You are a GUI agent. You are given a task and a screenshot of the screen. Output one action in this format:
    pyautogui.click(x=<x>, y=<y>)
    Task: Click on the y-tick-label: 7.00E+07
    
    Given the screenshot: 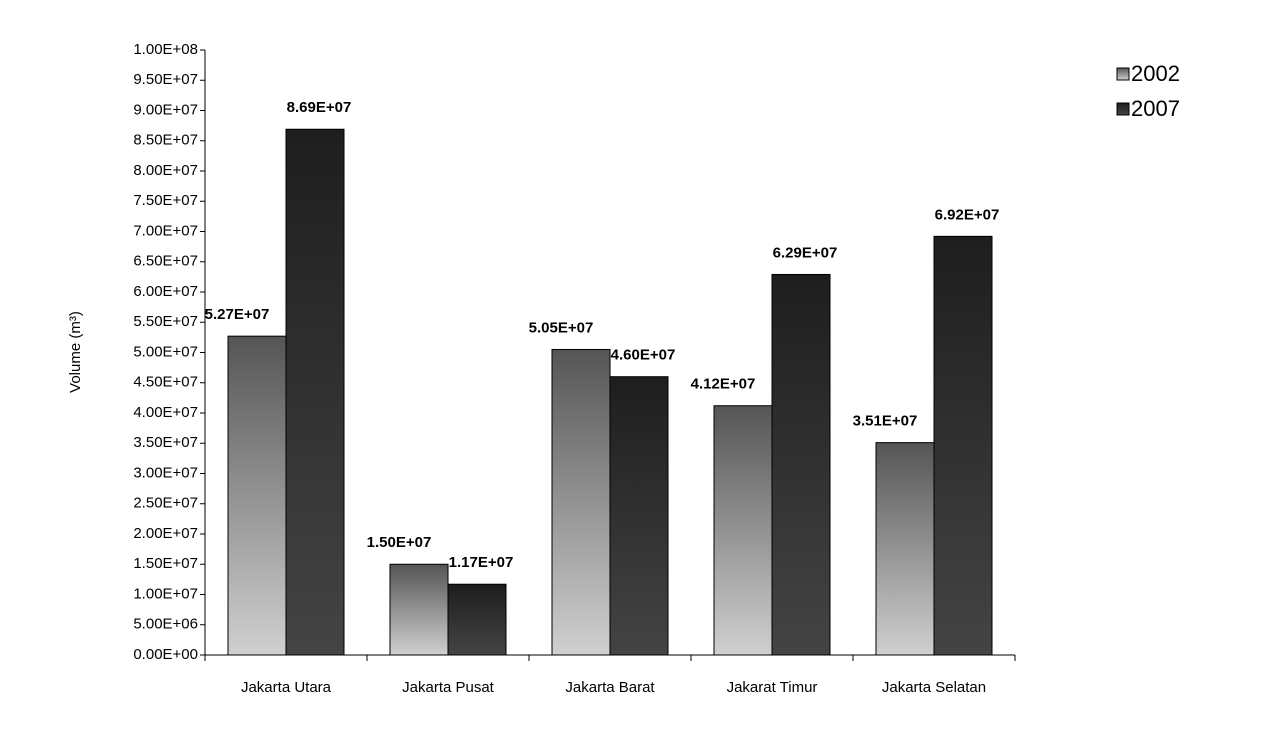 What is the action you would take?
    pyautogui.click(x=165, y=230)
    